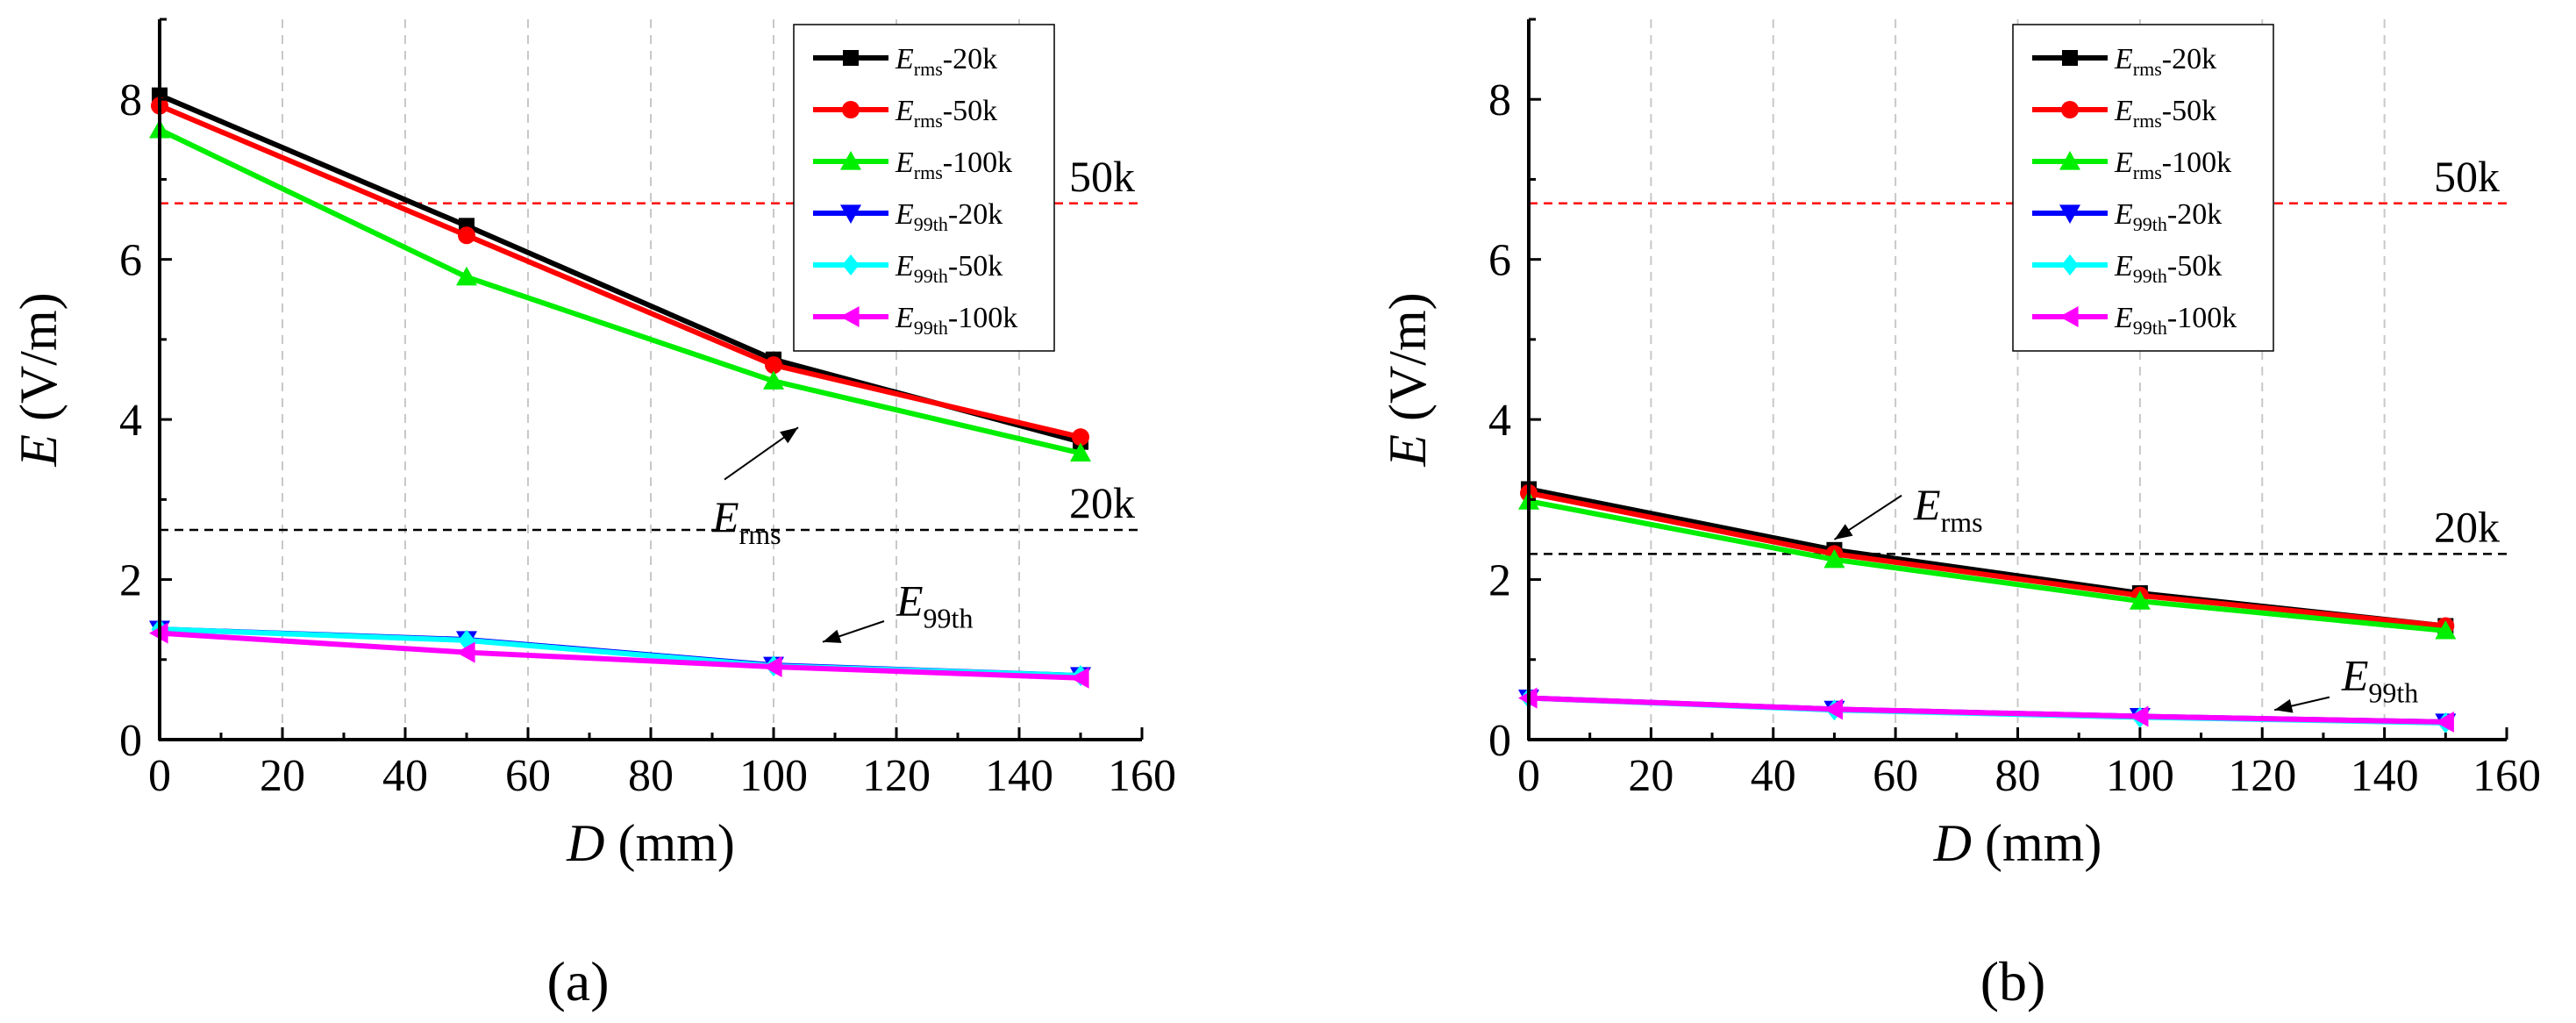 Image resolution: width=2576 pixels, height=1023 pixels. I want to click on series-rms-50k, so click(1988, 559).